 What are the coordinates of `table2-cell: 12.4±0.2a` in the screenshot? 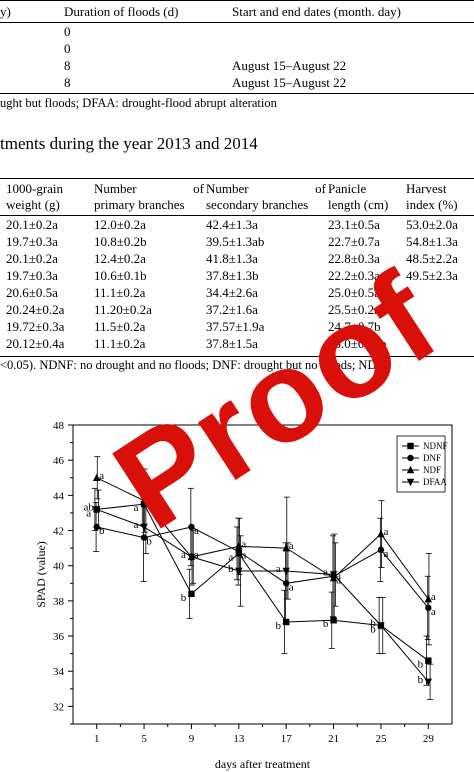 It's located at (120, 258).